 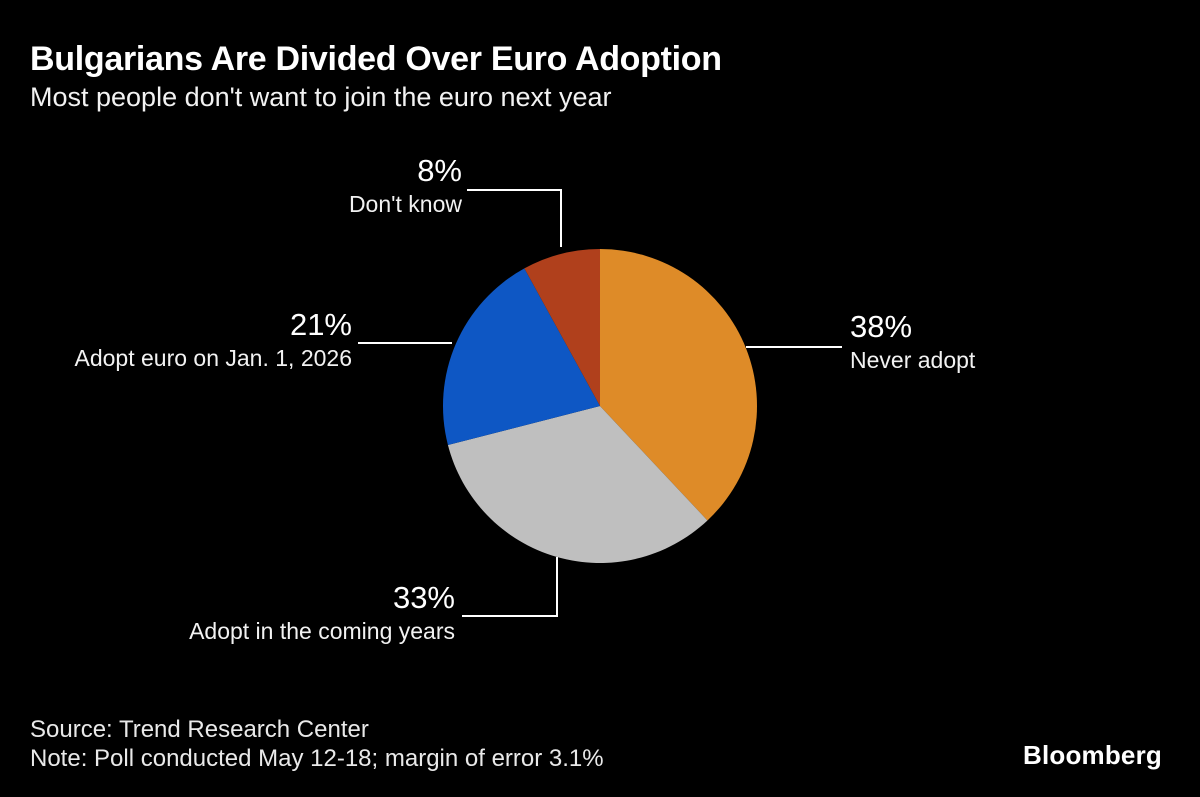 What do you see at coordinates (1092, 755) in the screenshot?
I see `bloomberg-logo: Bloomberg` at bounding box center [1092, 755].